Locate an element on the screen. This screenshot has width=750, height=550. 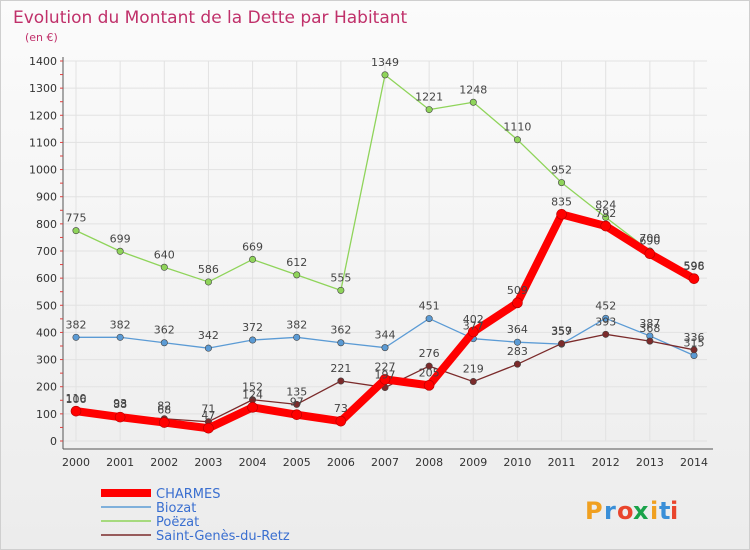
brand-letter: P is located at coordinates (594, 511).